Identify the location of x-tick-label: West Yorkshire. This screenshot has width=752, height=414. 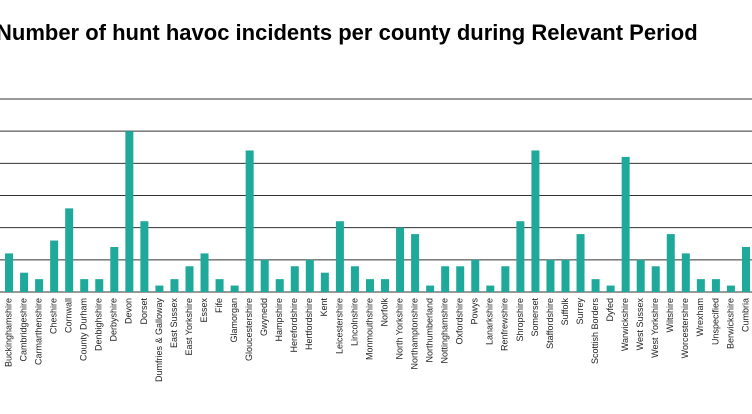
(655, 328).